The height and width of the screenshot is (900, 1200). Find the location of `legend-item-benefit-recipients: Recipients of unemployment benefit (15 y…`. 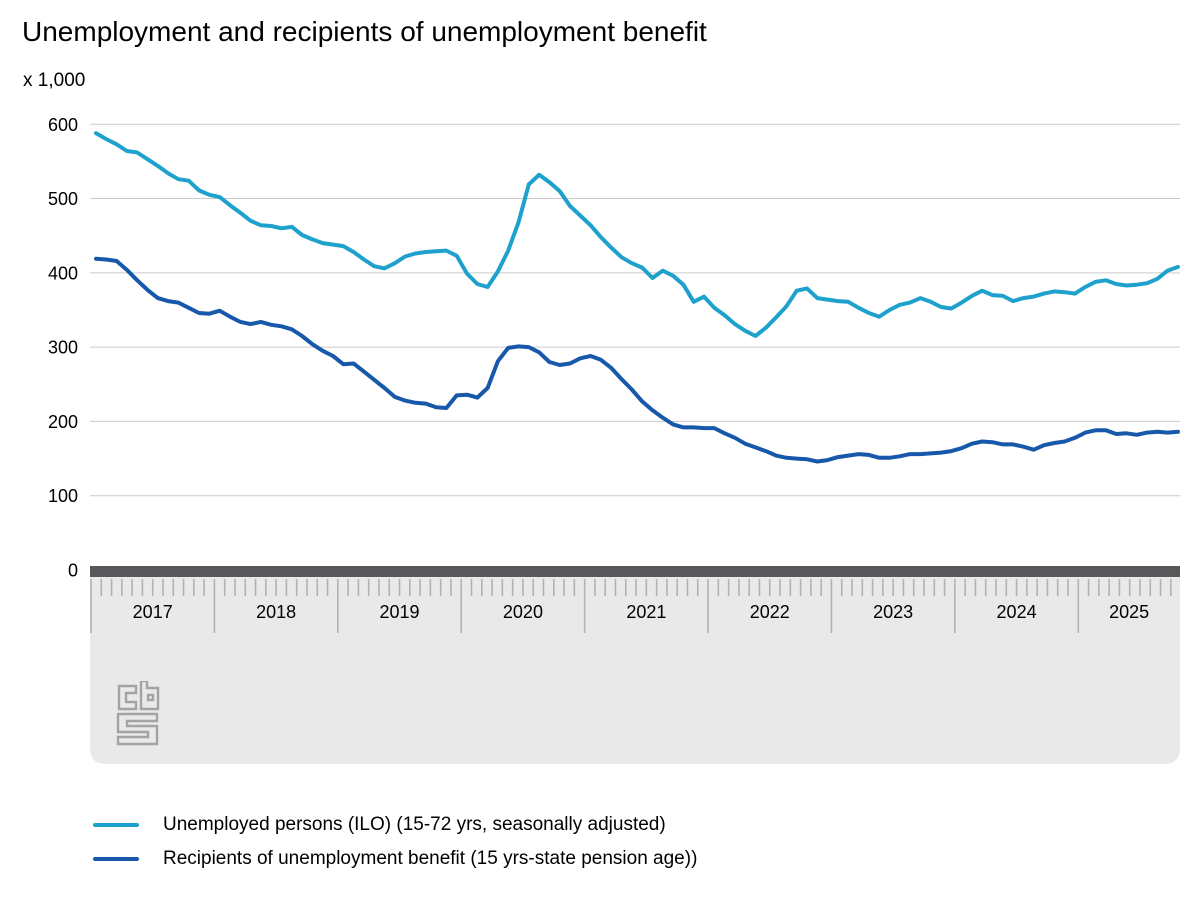

legend-item-benefit-recipients: Recipients of unemployment benefit (15 y… is located at coordinates (395, 859).